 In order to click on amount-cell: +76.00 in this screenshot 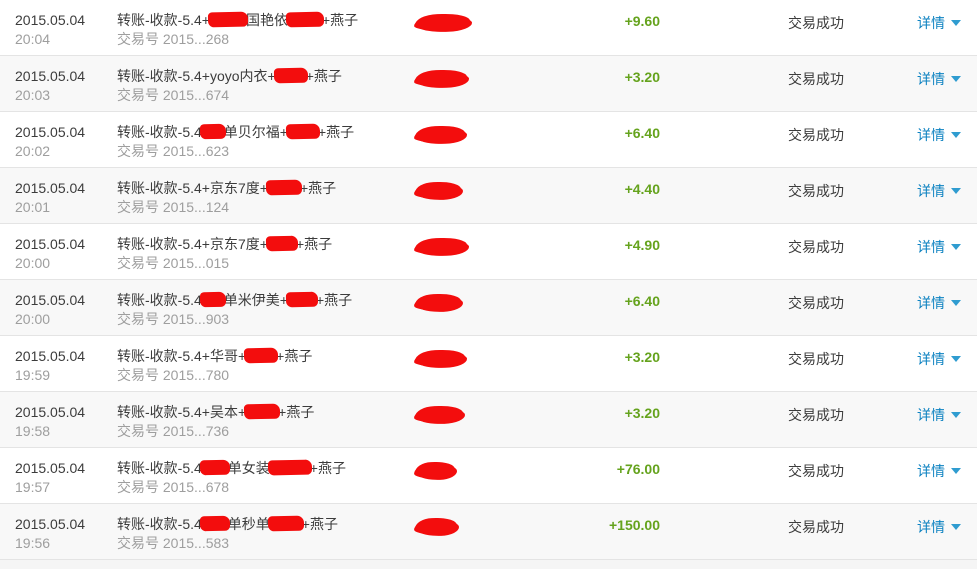, I will do `click(595, 468)`.